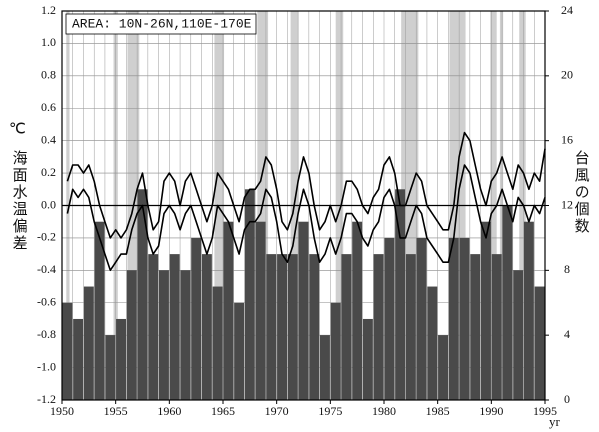 The height and width of the screenshot is (432, 599). Describe the element at coordinates (169, 411) in the screenshot. I see `x-tick-label: 1960` at that location.